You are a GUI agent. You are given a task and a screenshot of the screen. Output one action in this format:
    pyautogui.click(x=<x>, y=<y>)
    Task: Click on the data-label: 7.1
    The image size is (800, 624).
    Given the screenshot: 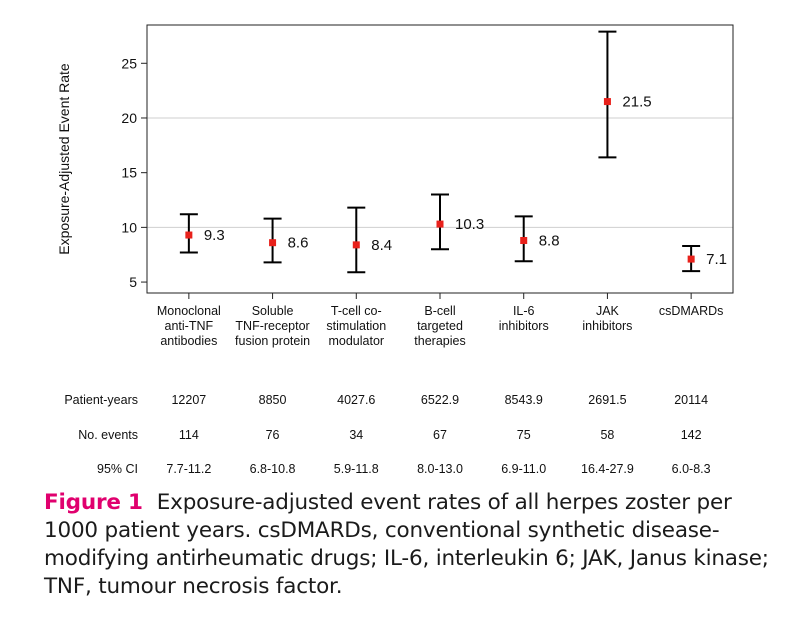 What is the action you would take?
    pyautogui.click(x=716, y=259)
    